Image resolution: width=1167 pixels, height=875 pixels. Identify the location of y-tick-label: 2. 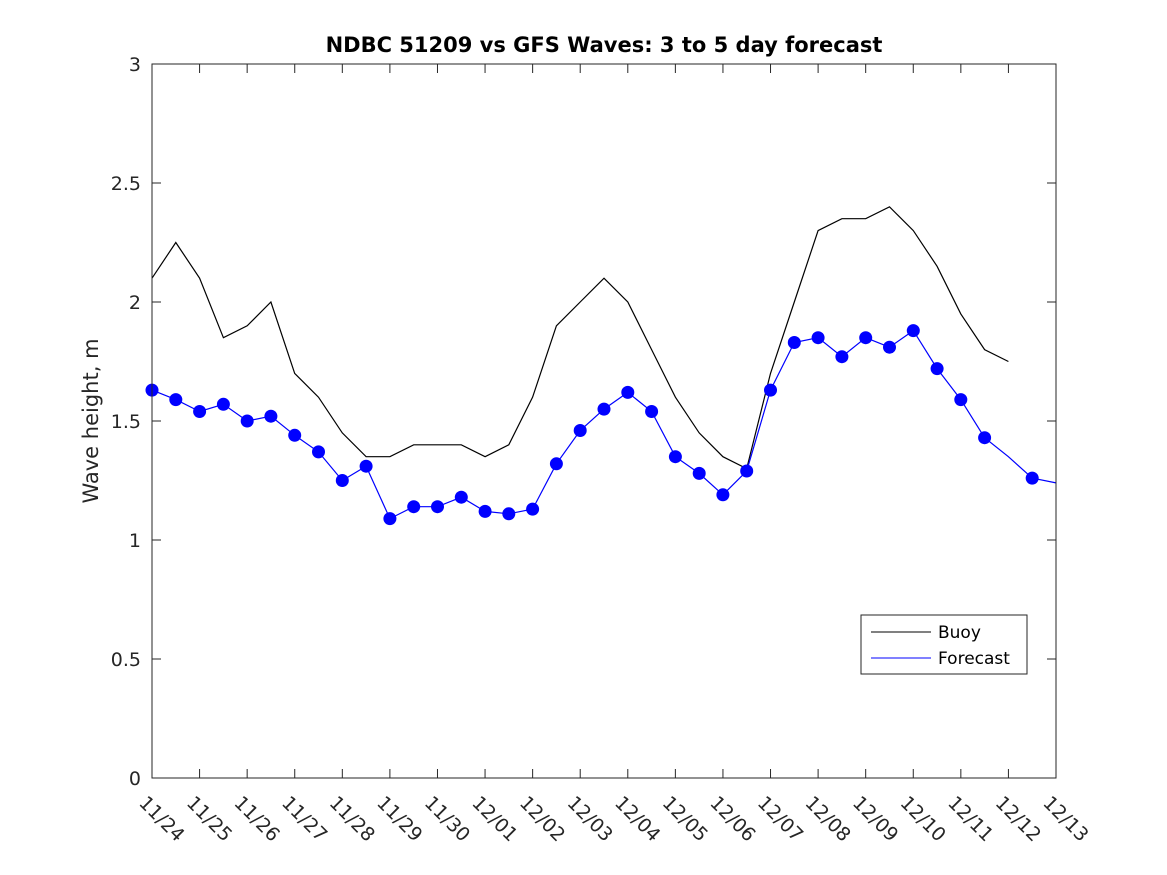
(135, 303).